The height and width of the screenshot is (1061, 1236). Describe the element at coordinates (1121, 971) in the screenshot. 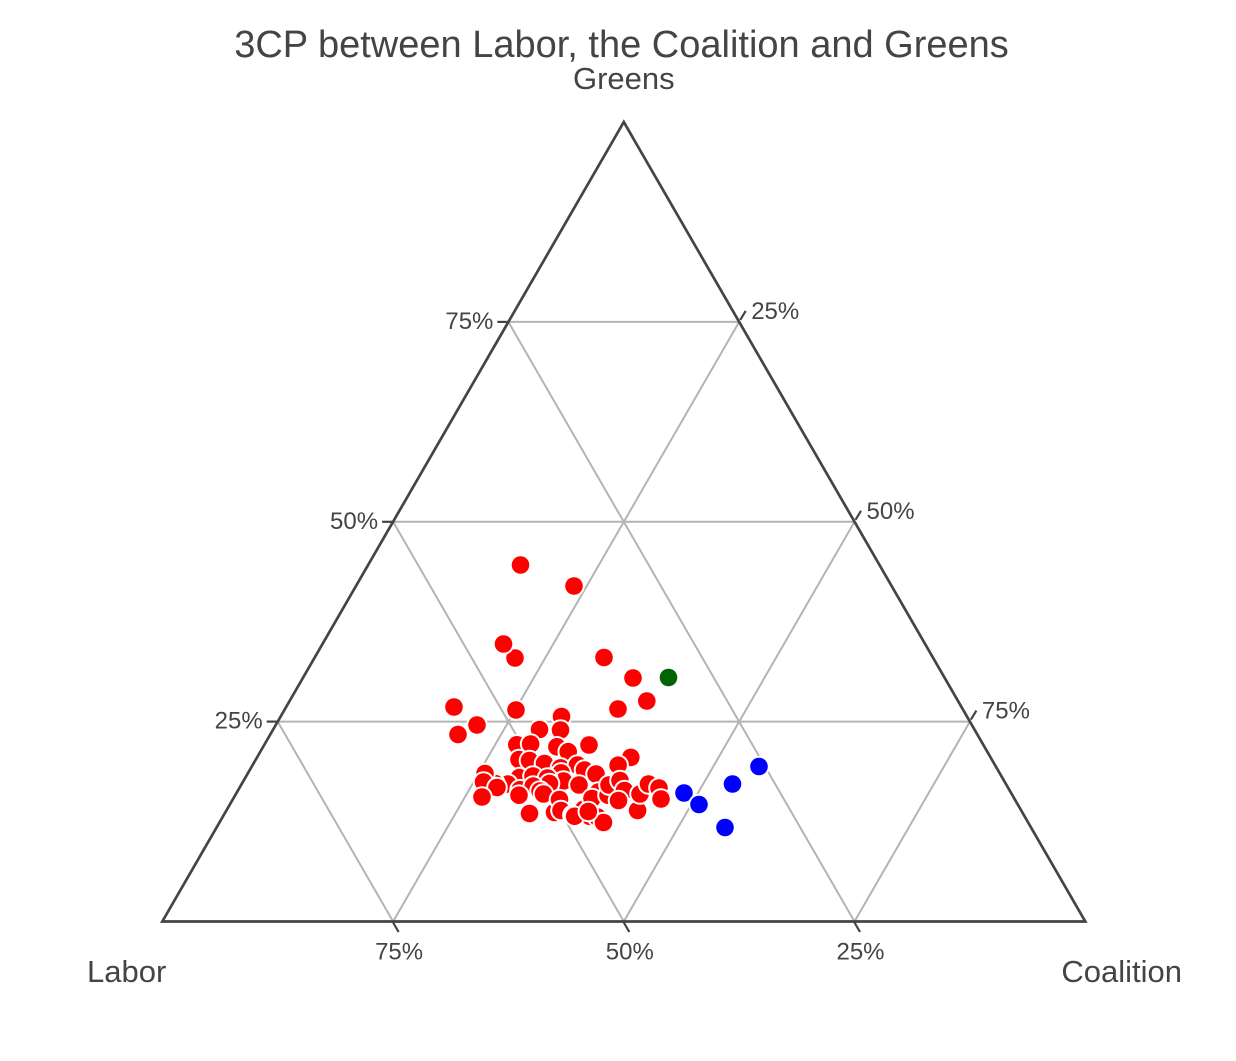

I see `svg-text: Coalition` at that location.